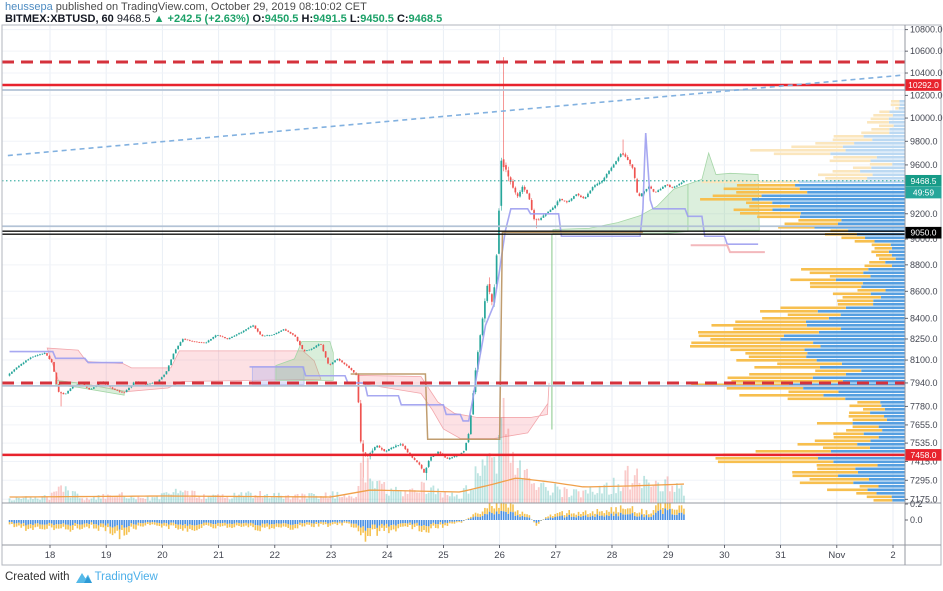 The image size is (943, 591). Describe the element at coordinates (355, 19) in the screenshot. I see `low-label: L:` at that location.